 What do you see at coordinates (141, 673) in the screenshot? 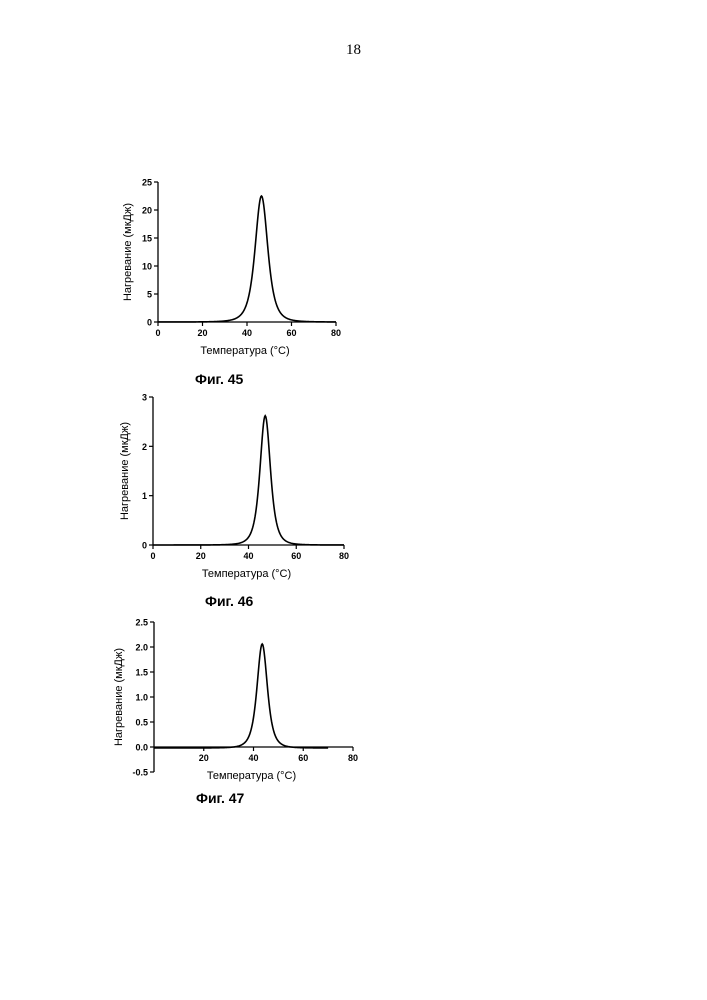
I see `y-tick-label: 1.5` at bounding box center [141, 673].